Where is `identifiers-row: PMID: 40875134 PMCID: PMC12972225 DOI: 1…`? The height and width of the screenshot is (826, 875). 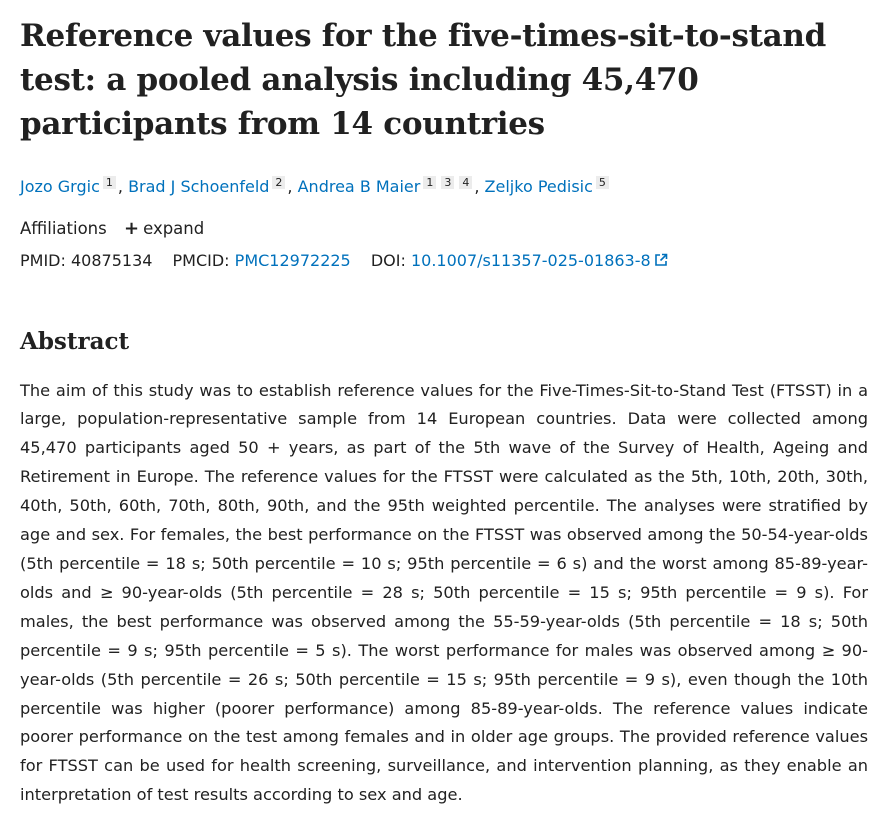 identifiers-row: PMID: 40875134 PMCID: PMC12972225 DOI: 1… is located at coordinates (442, 261).